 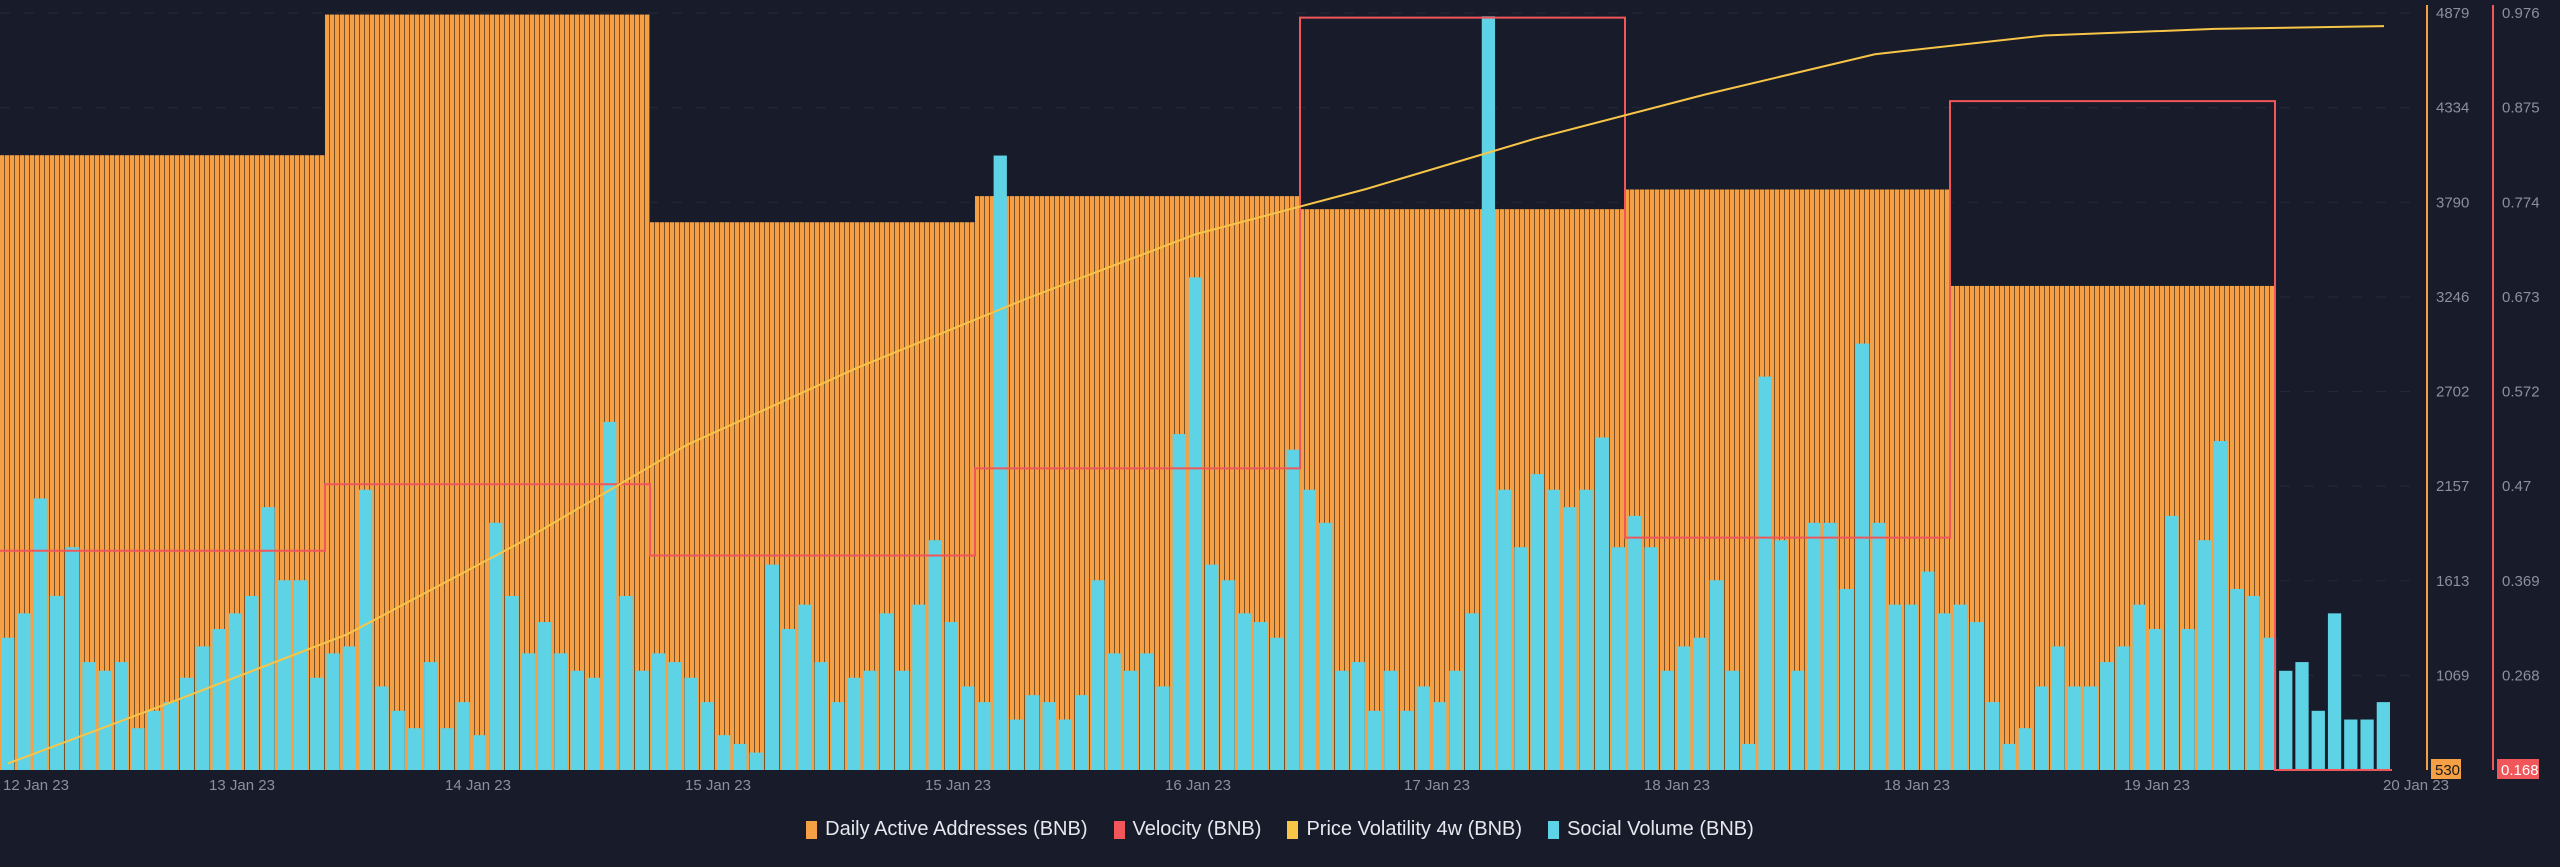 I want to click on x-axis-tick: 17 Jan 23, so click(x=1437, y=785).